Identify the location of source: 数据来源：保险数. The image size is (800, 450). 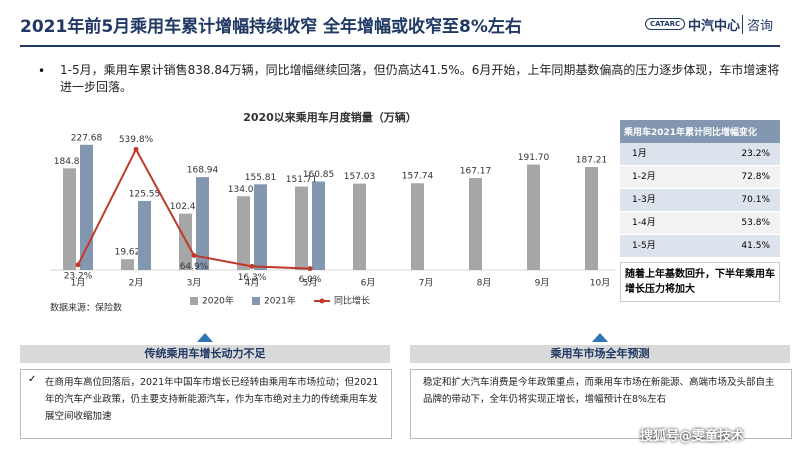
(86, 308).